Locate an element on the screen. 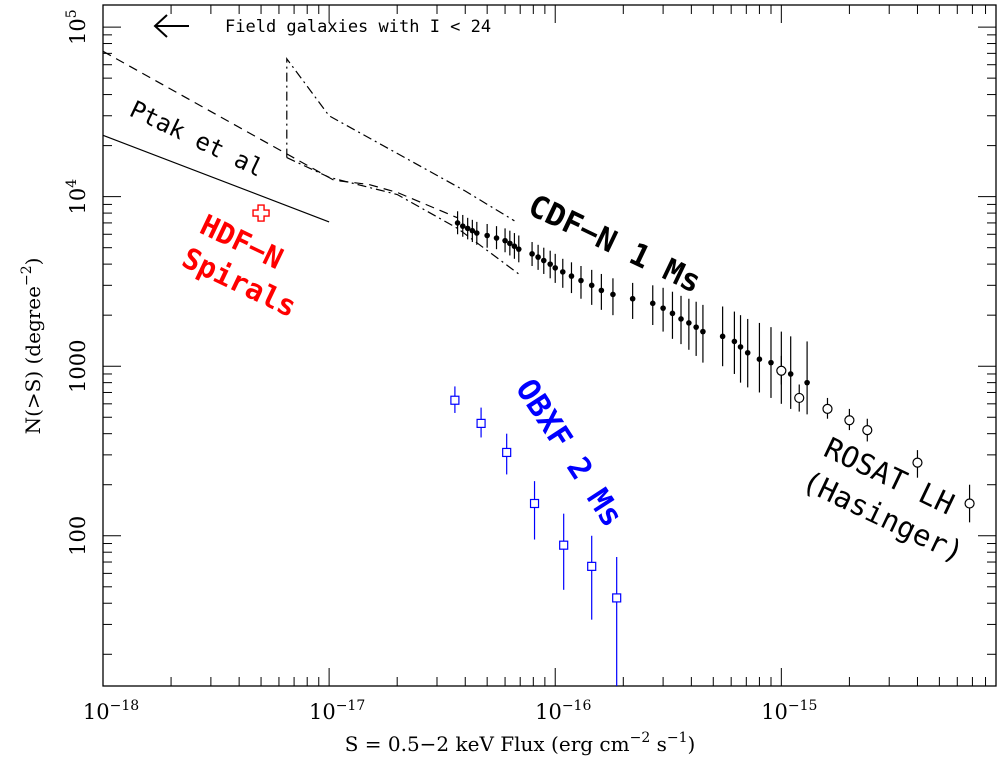 The height and width of the screenshot is (759, 999). x-tick-label: 10−17 is located at coordinates (337, 711).